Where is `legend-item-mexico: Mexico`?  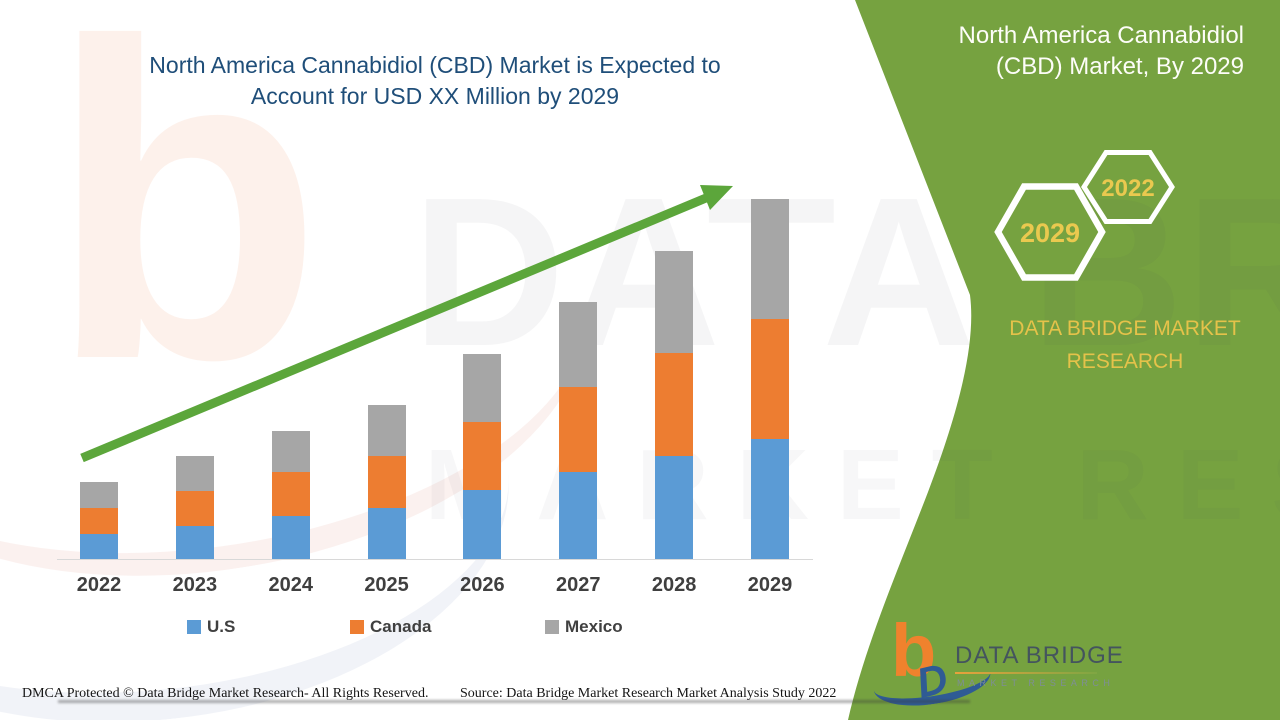 legend-item-mexico: Mexico is located at coordinates (584, 627).